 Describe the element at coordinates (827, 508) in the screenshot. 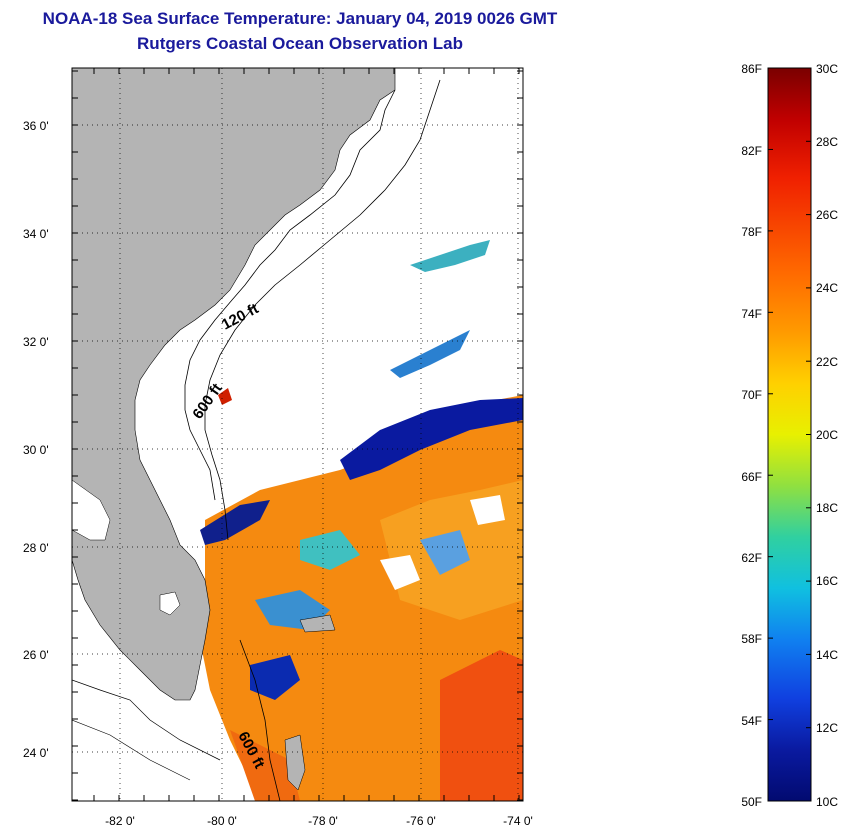

I see `colorbar-c-label: 18C` at that location.